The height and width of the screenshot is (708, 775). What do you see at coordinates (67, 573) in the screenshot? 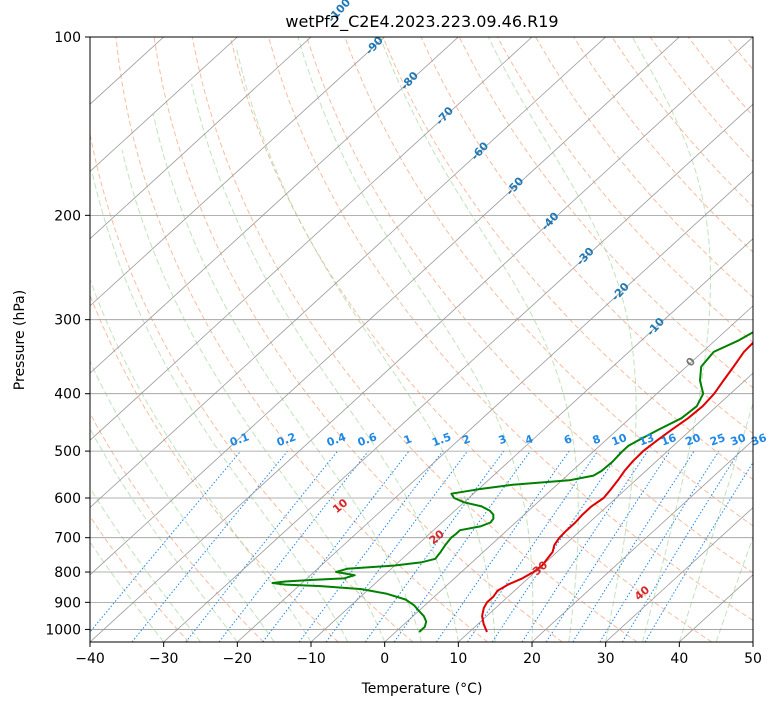
I see `y-tick-label: 800` at bounding box center [67, 573].